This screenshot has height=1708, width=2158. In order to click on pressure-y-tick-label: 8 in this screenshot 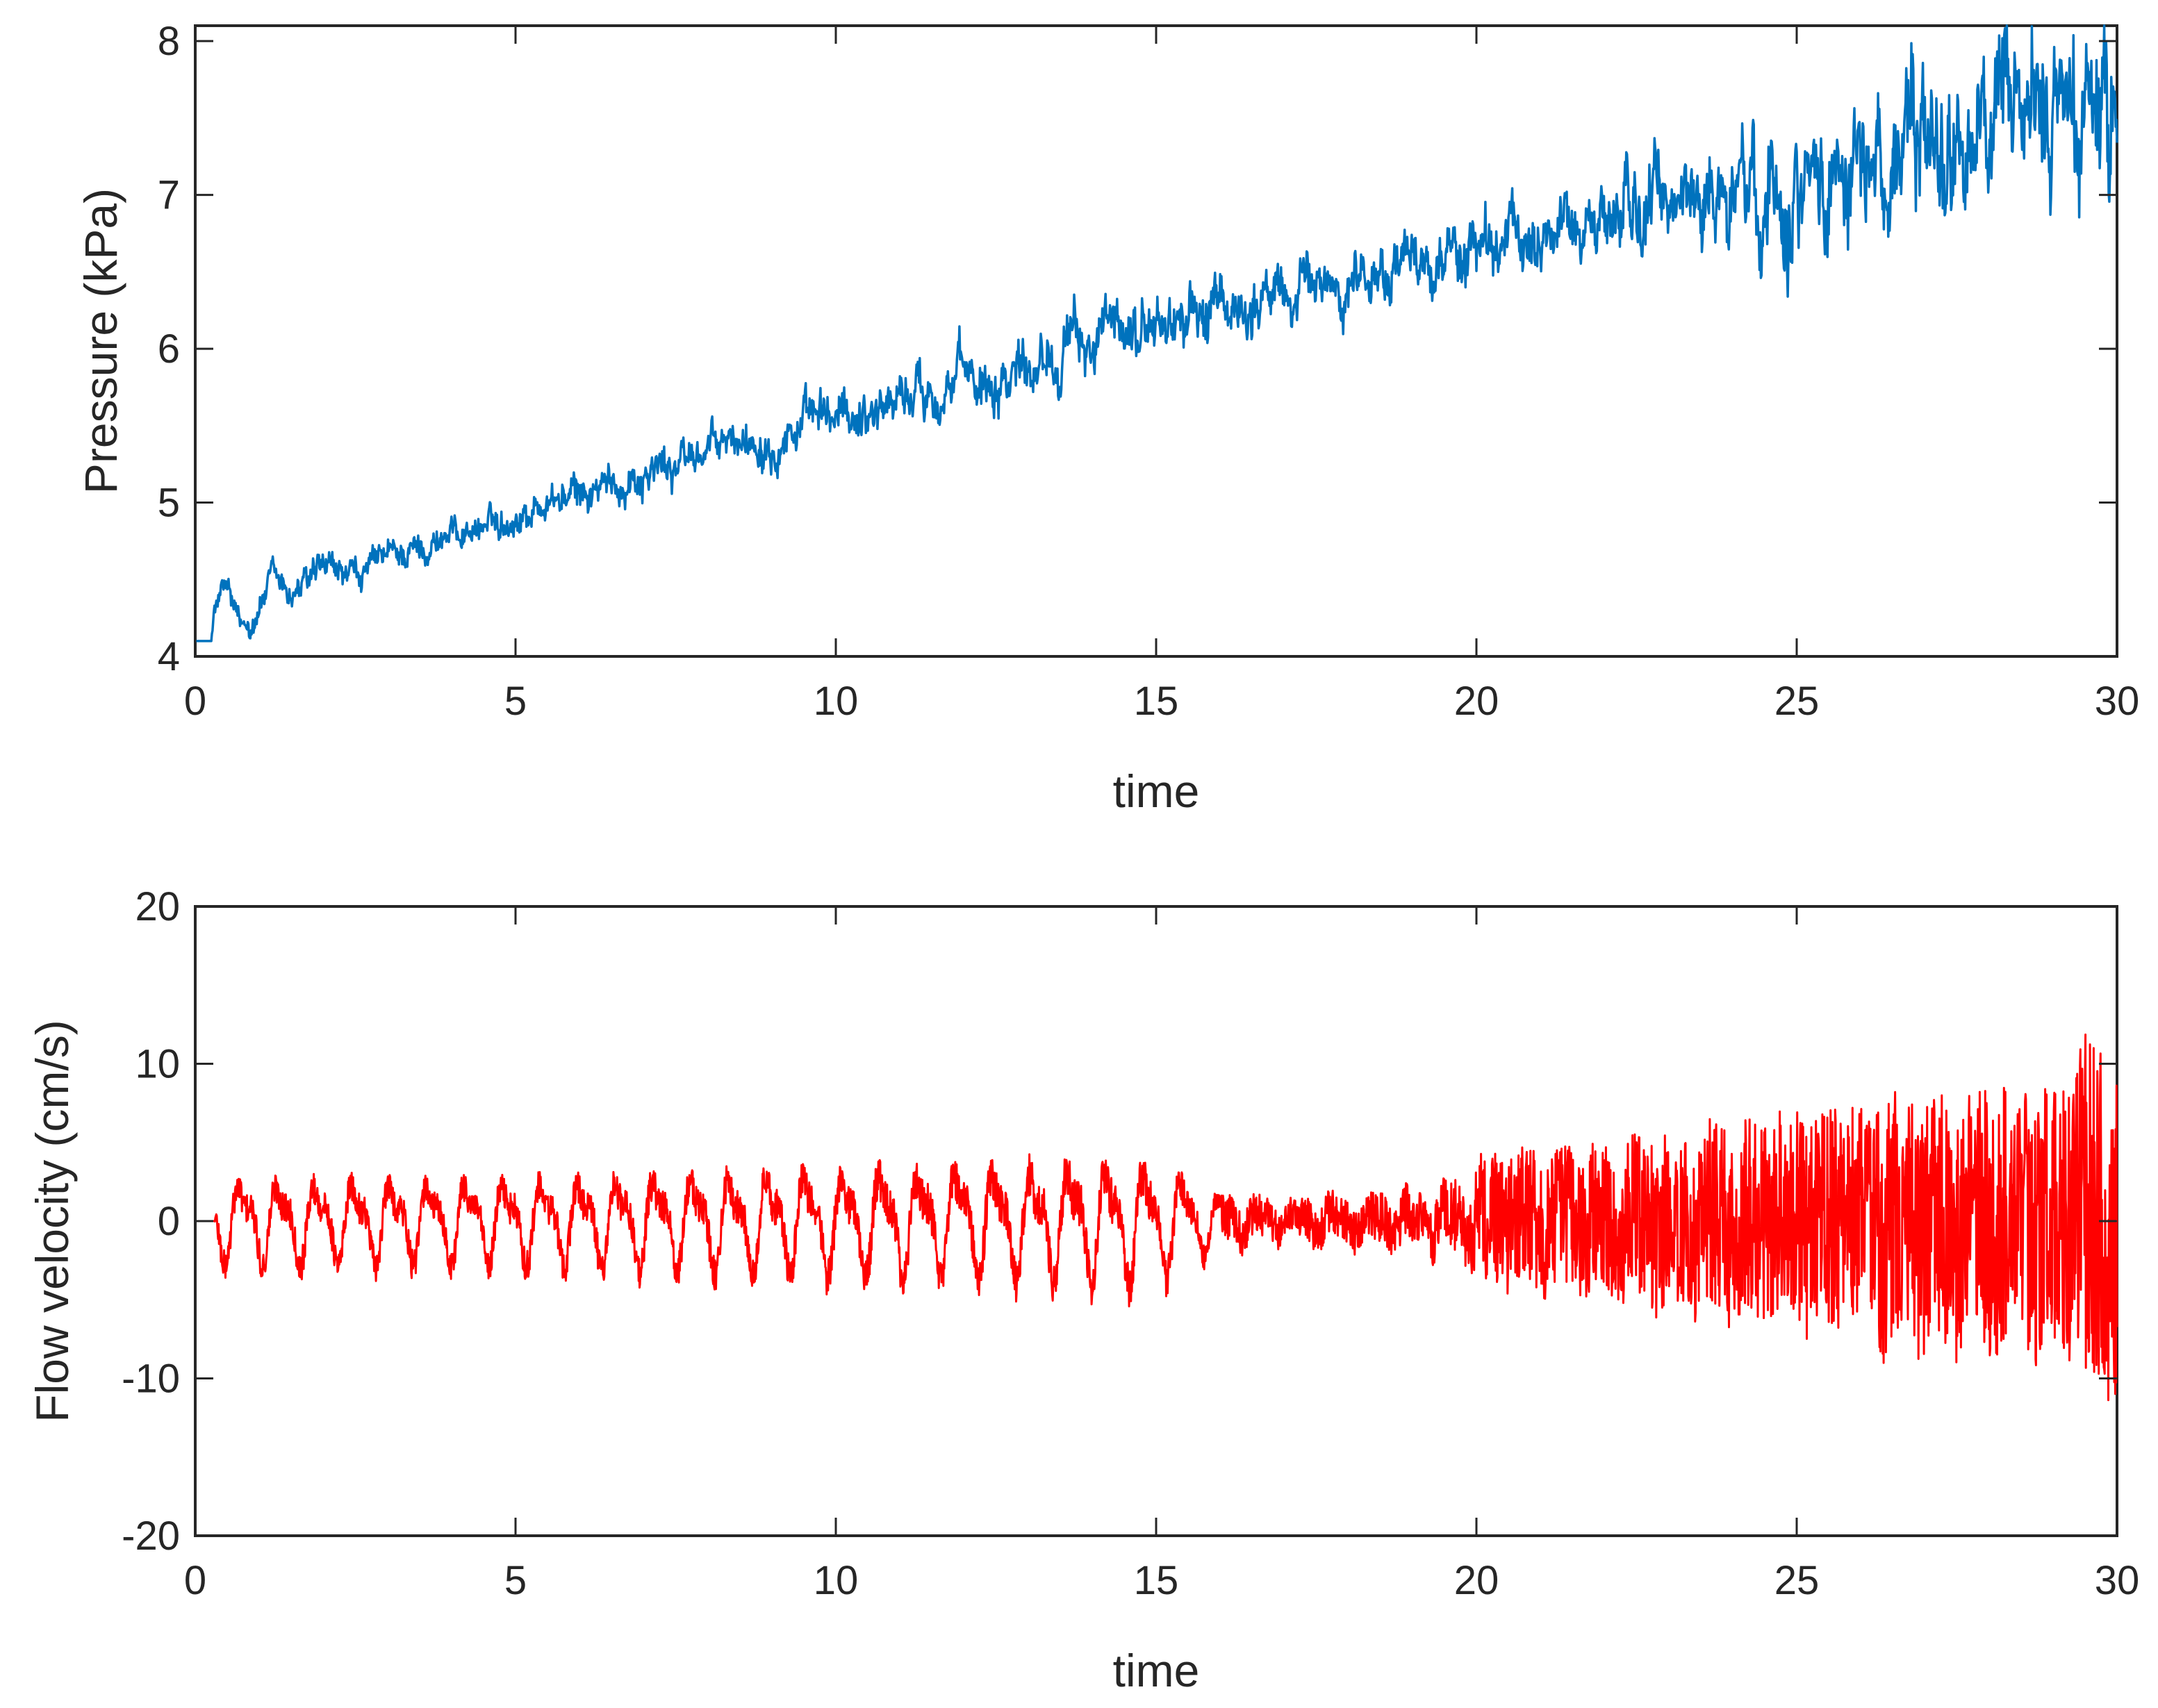, I will do `click(169, 41)`.